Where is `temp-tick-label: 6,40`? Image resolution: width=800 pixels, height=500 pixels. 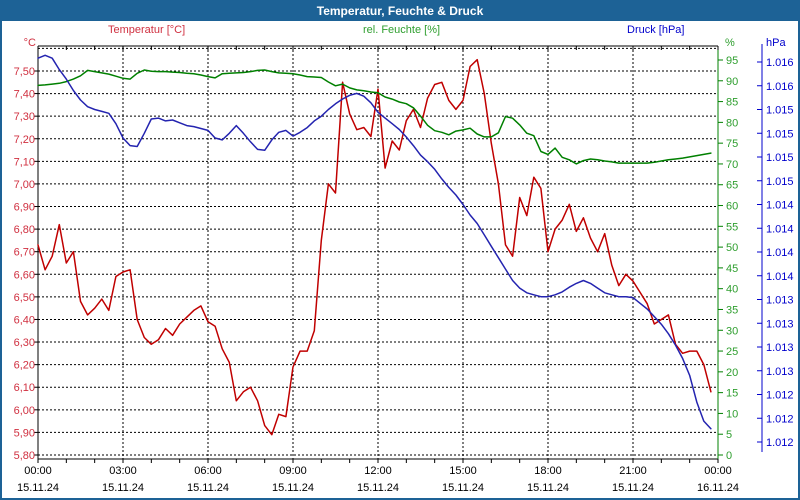 temp-tick-label: 6,40 is located at coordinates (24, 320).